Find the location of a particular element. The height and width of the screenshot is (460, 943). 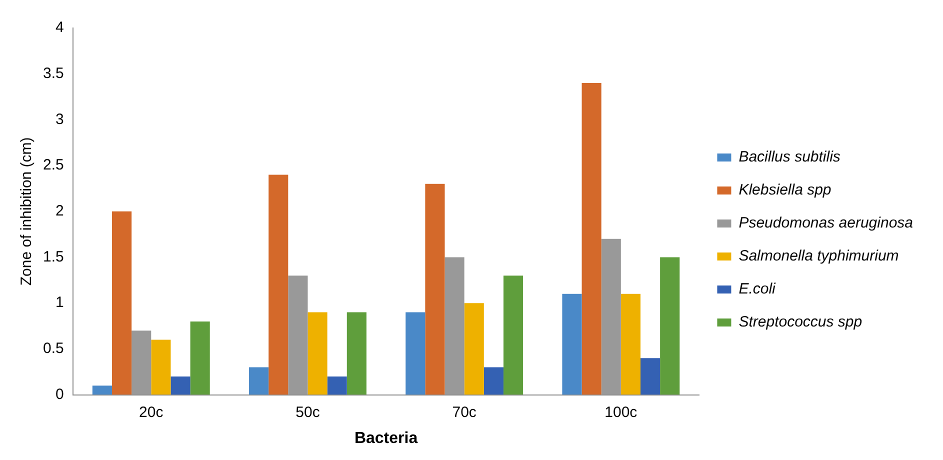

x-tick-label: 50c is located at coordinates (308, 412).